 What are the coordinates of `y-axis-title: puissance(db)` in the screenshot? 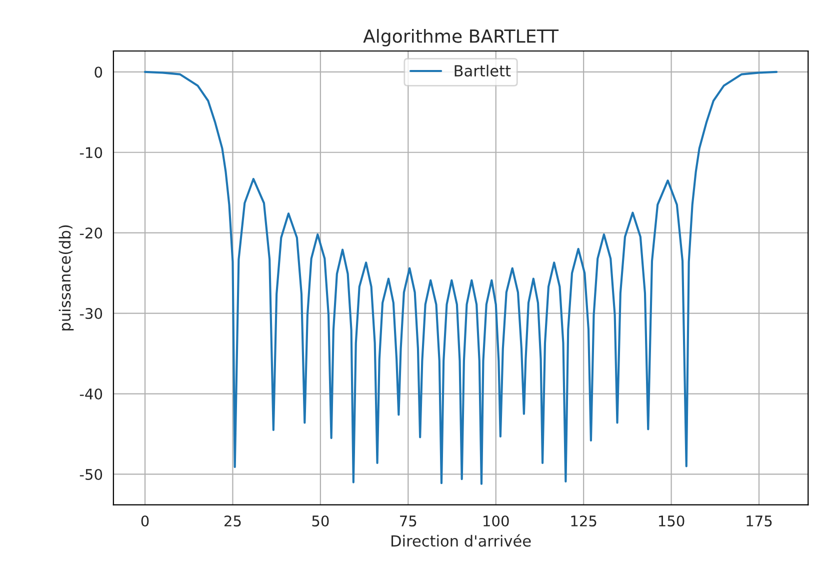 It's located at (66, 277).